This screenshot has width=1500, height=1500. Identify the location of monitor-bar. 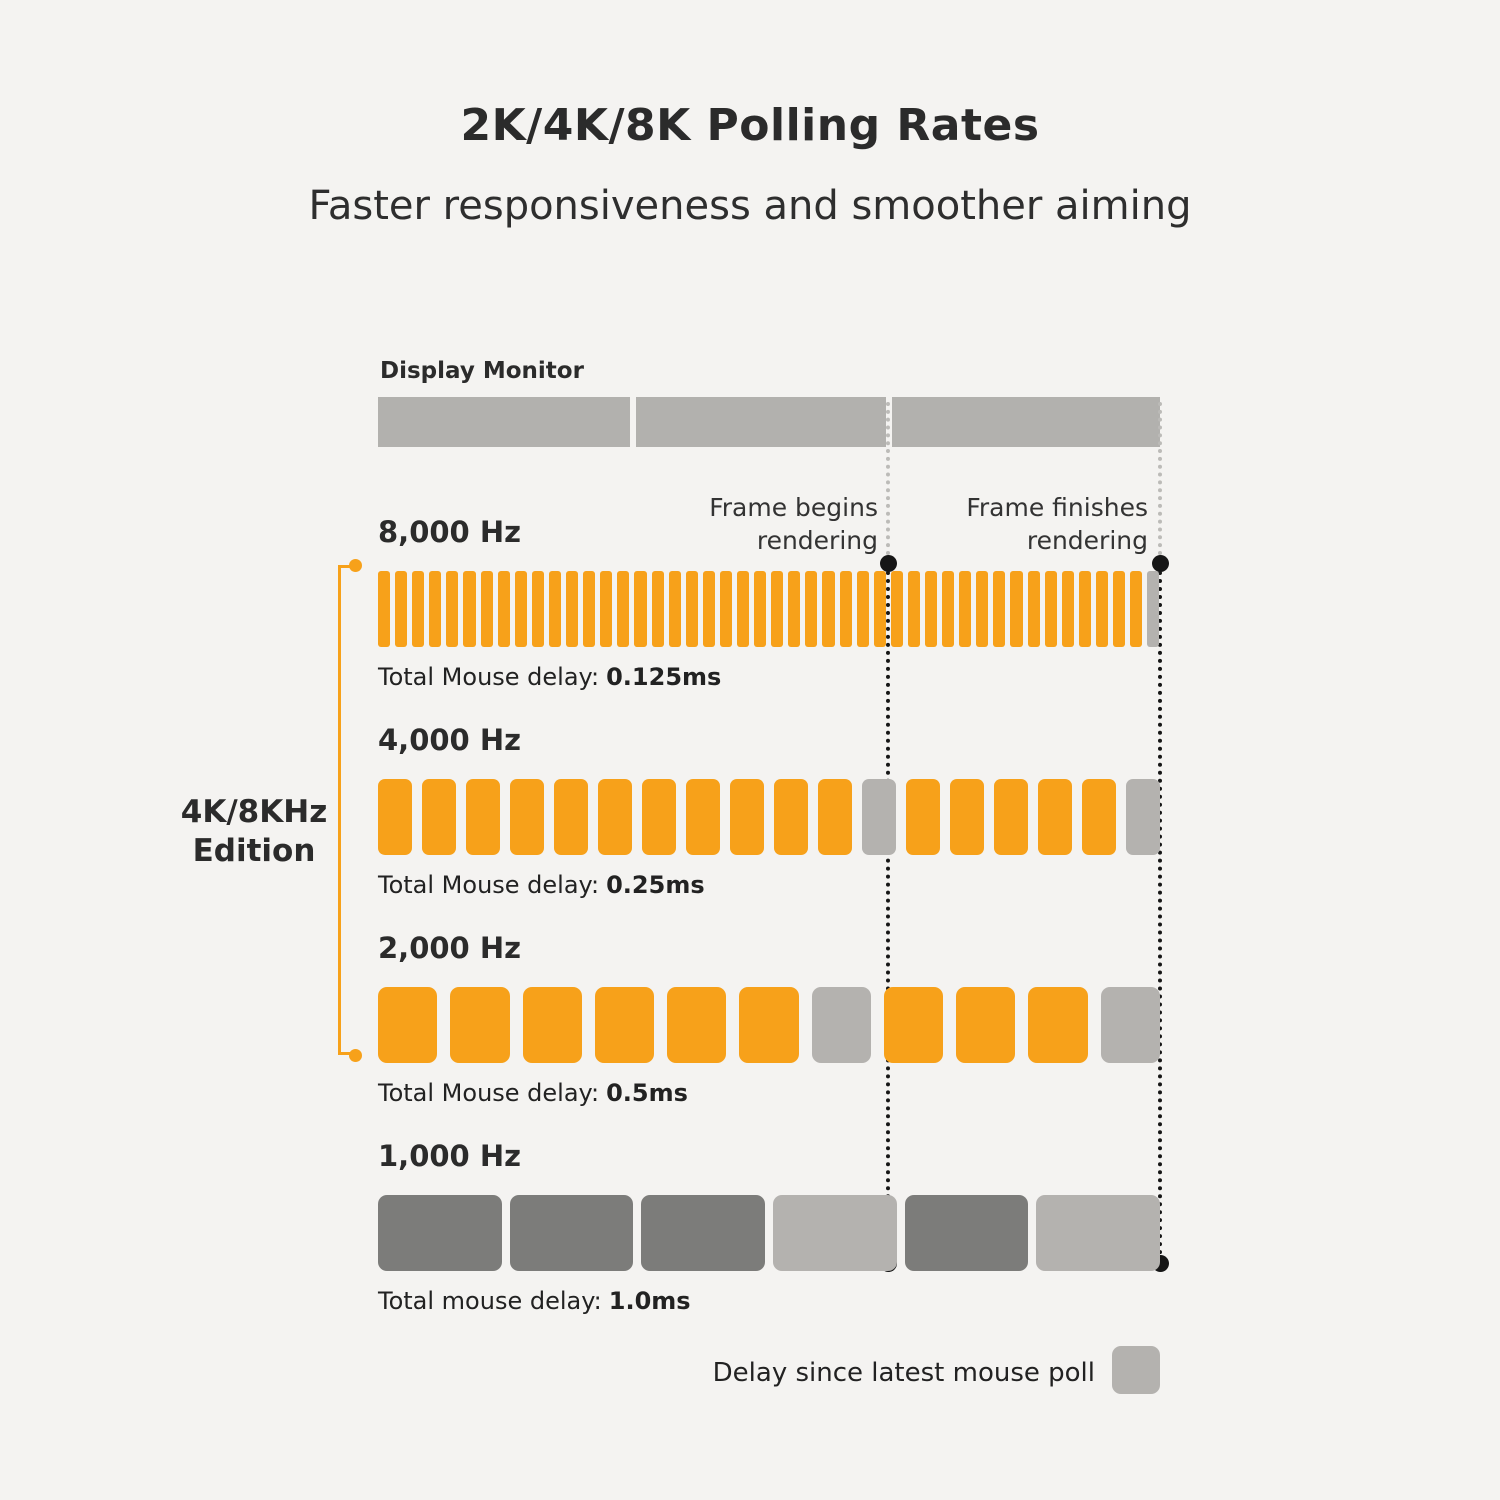
(769, 422).